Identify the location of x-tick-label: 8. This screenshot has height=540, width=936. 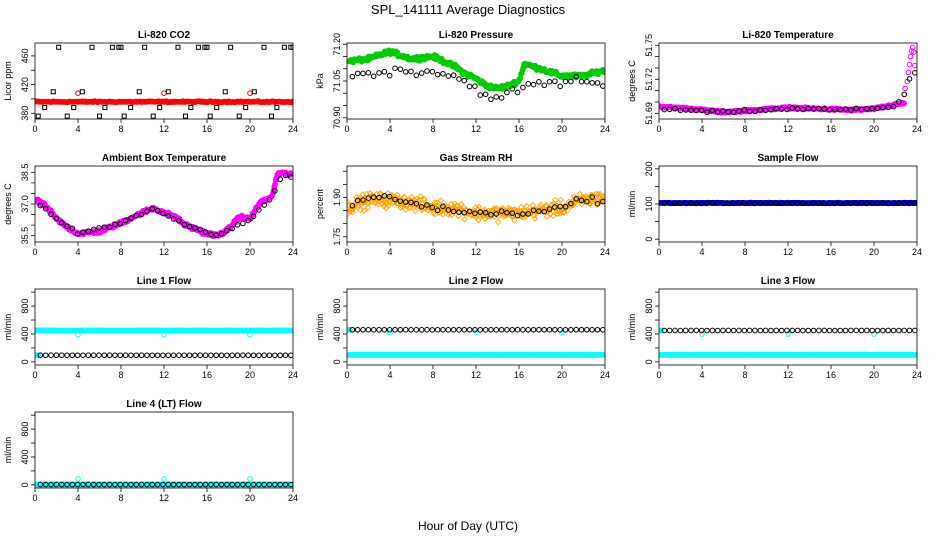
(432, 129).